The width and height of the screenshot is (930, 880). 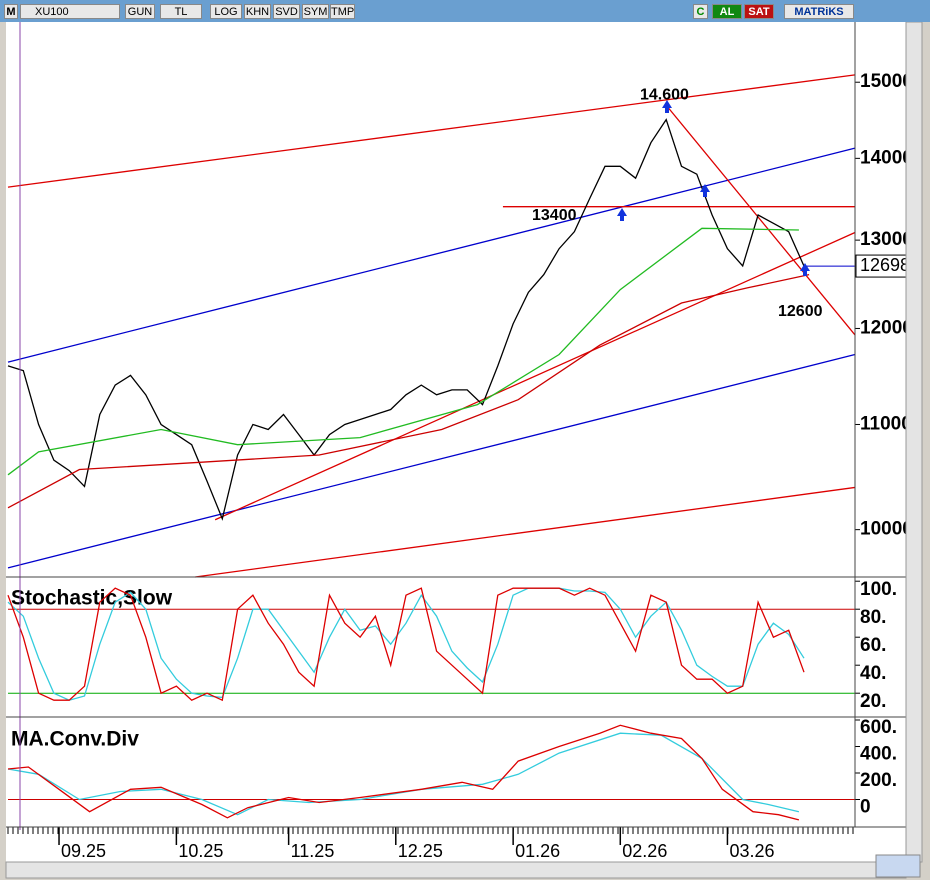 I want to click on y-tick-label: 600., so click(x=878, y=727).